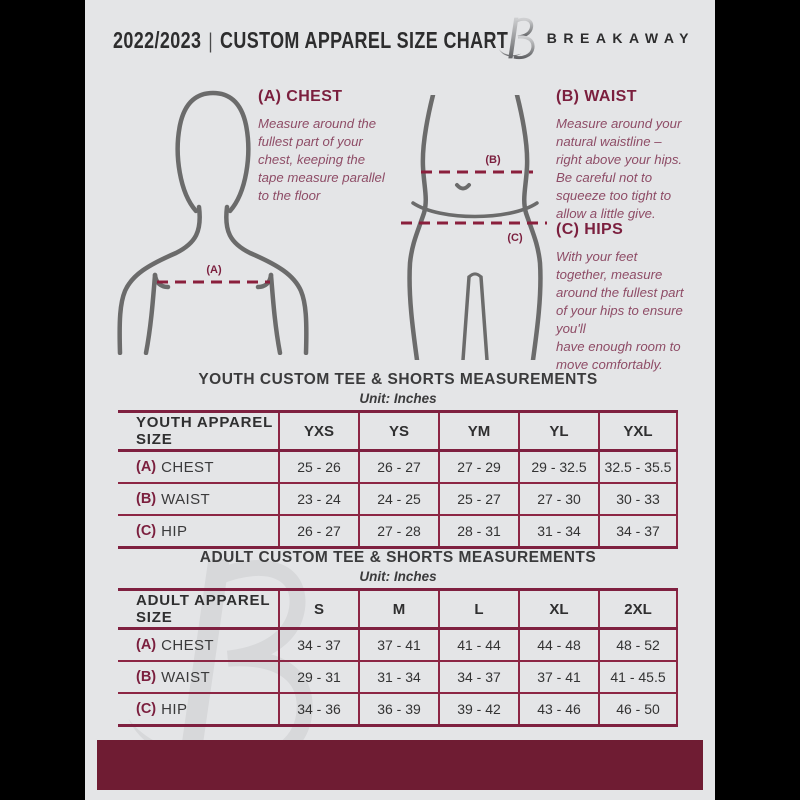  I want to click on breakaway-logo-icon, so click(516, 38).